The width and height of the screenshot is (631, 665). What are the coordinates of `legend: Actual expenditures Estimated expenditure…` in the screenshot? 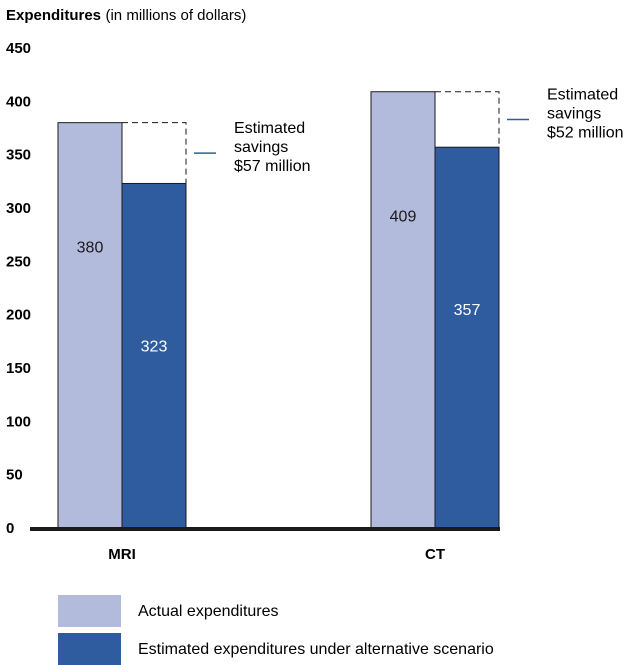 It's located at (276, 630).